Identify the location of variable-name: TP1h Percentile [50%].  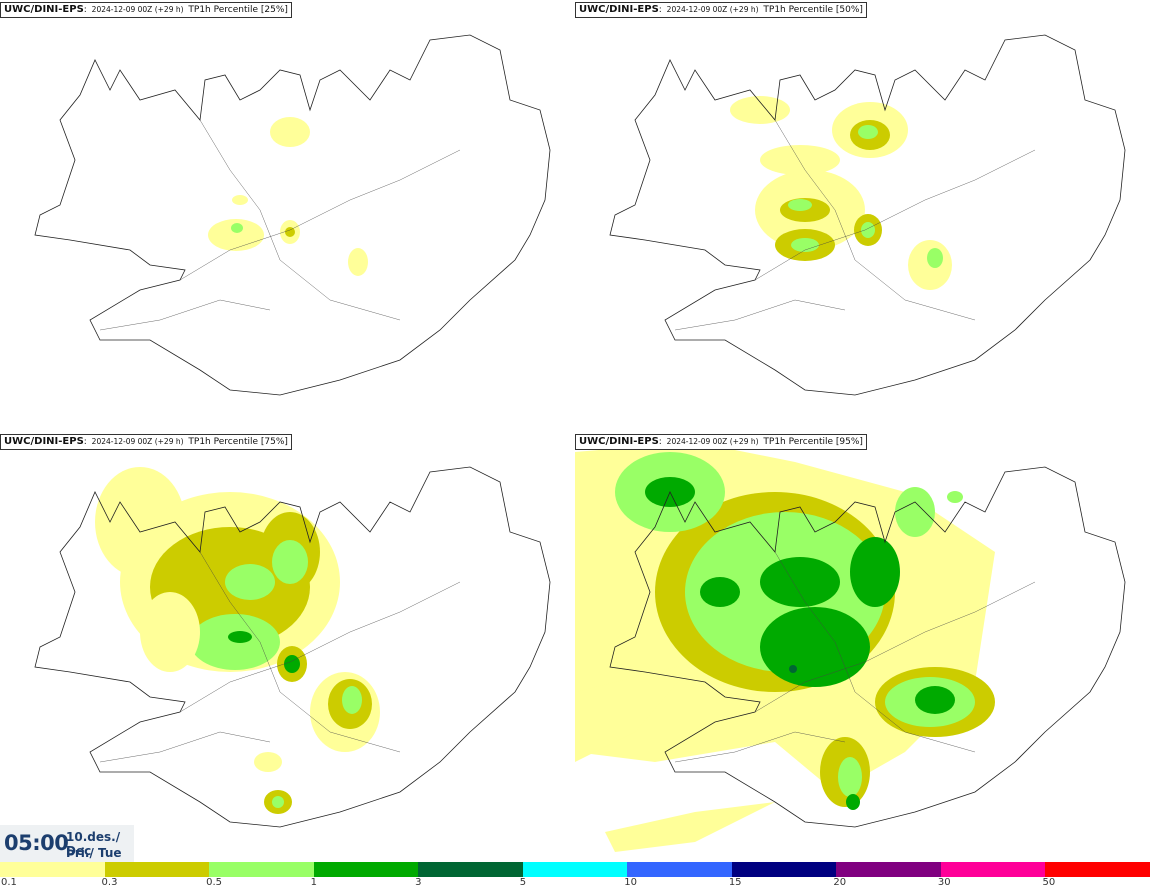
(813, 10).